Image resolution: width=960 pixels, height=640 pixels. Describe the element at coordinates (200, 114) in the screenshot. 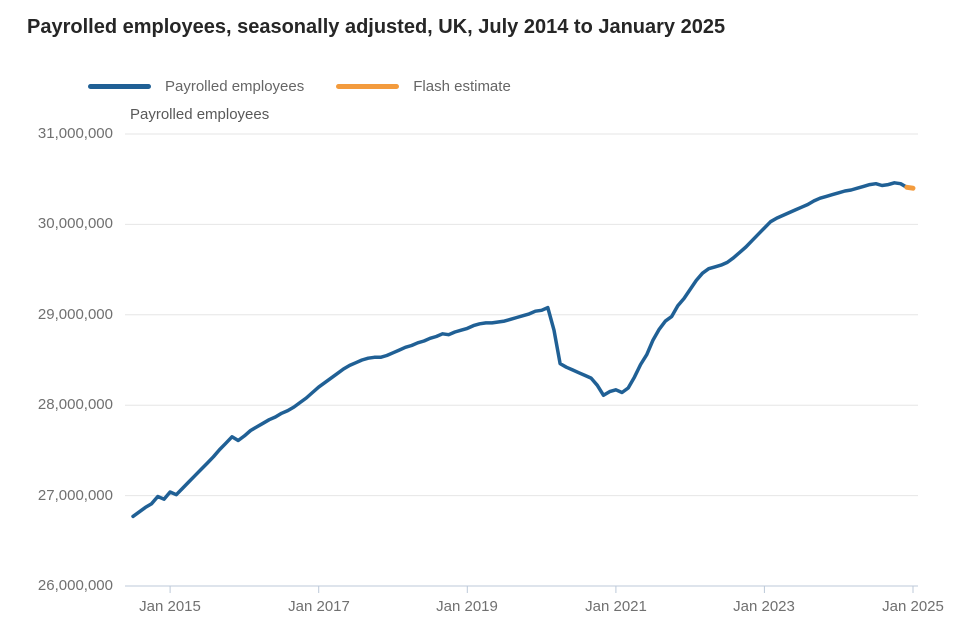

I see `y-axis-title: Payrolled employees` at that location.